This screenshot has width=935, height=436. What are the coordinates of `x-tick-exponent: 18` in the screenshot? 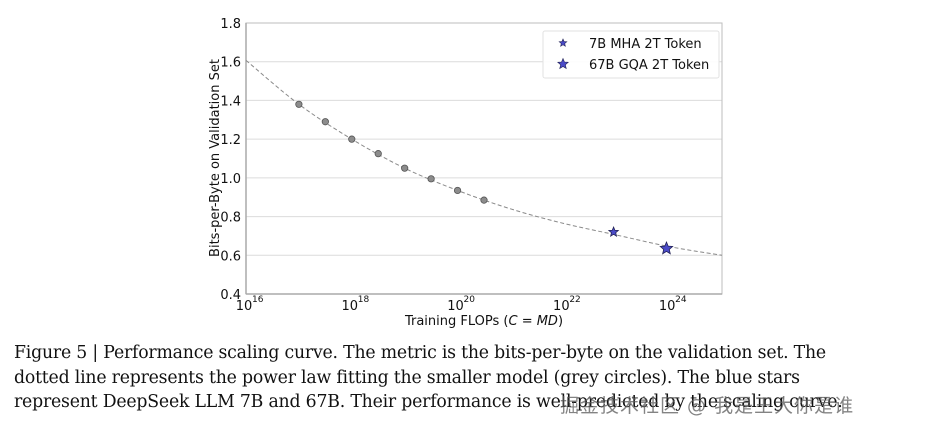 It's located at (364, 300).